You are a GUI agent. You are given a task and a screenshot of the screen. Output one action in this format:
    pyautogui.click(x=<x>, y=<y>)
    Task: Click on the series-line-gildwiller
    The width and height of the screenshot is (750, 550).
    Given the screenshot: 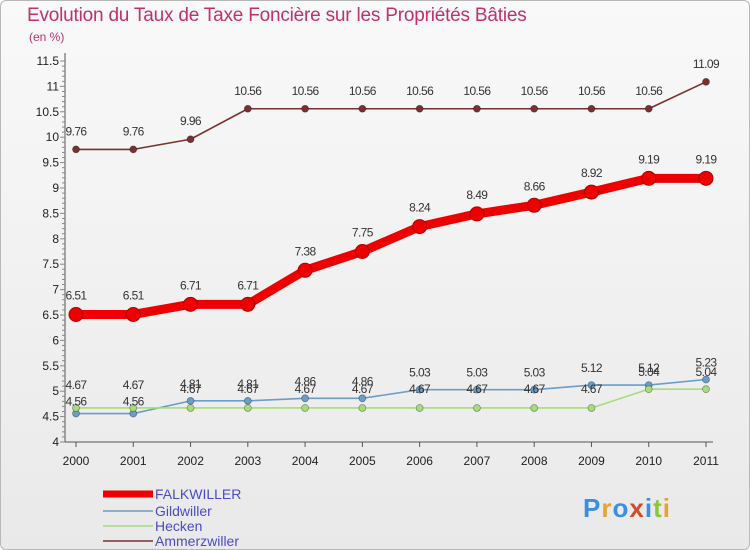 What is the action you would take?
    pyautogui.click(x=391, y=396)
    